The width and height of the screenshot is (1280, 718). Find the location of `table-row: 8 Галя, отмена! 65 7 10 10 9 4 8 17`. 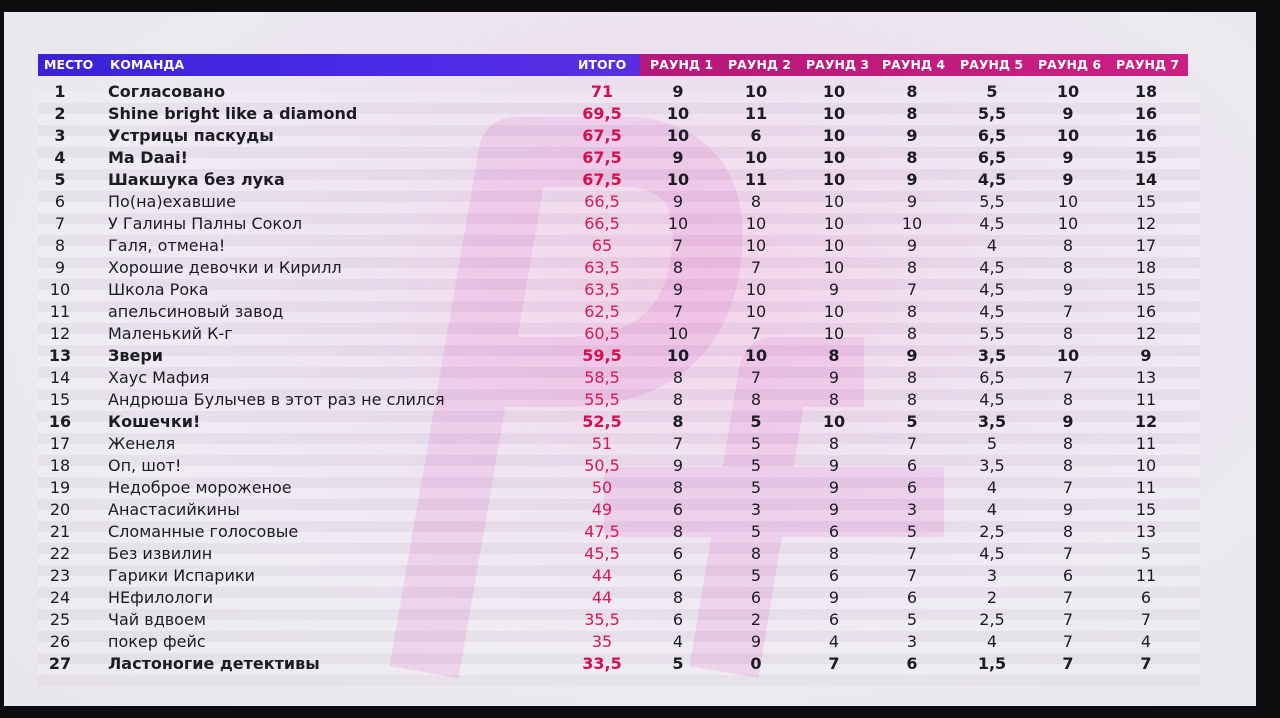

table-row: 8 Галя, отмена! 65 7 10 10 9 4 8 17 is located at coordinates (630, 246).